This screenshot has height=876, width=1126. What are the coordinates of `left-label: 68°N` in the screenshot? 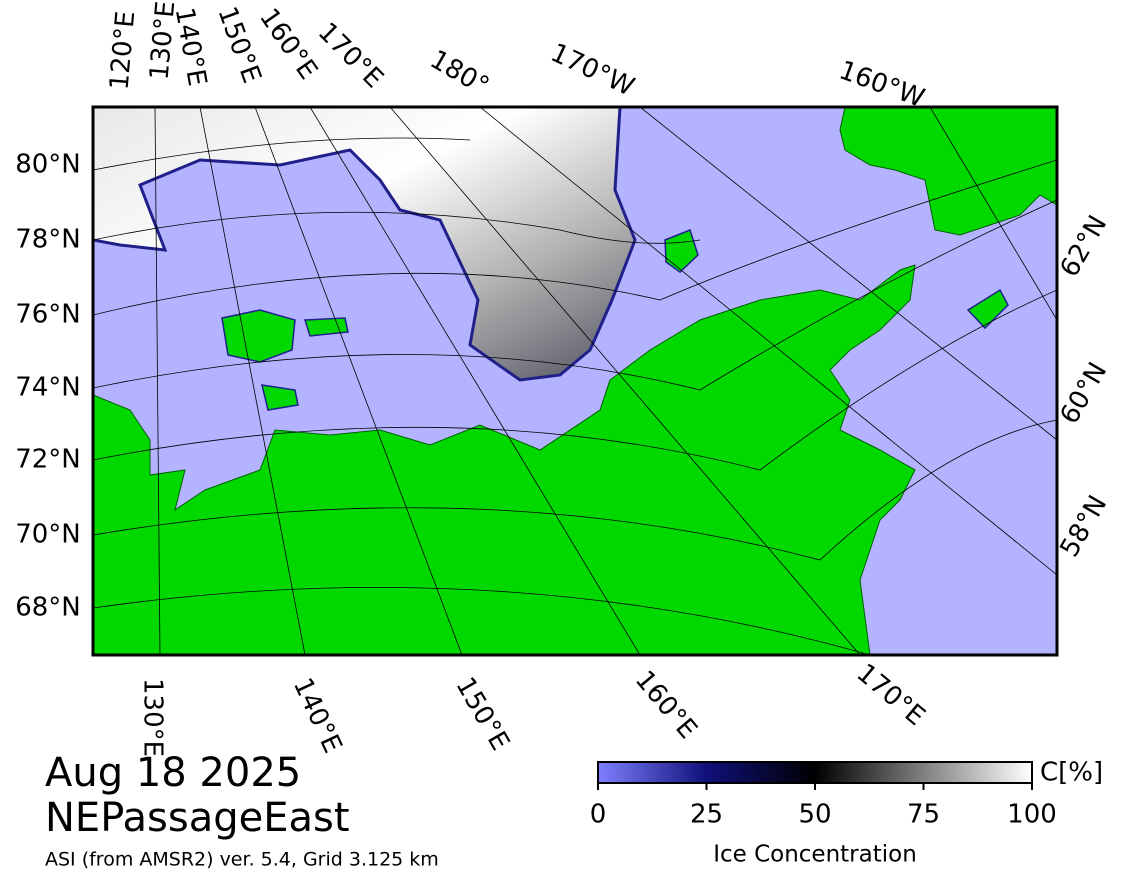 It's located at (48, 608).